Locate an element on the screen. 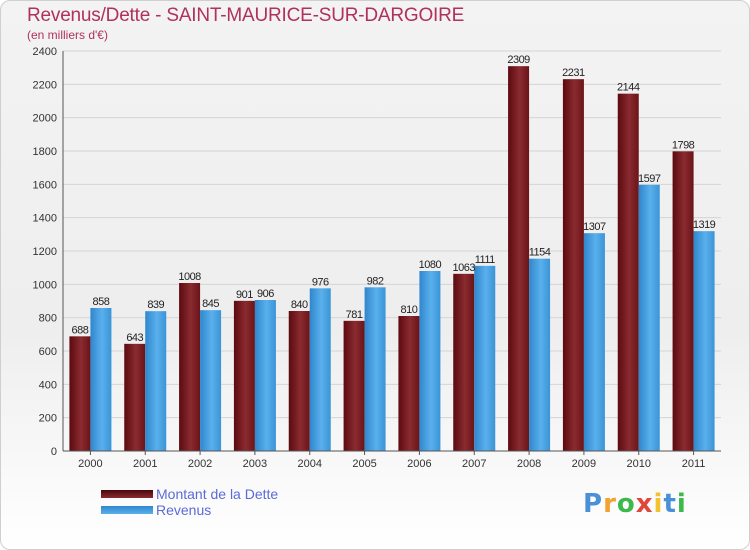  value-label-revenus: 1111 is located at coordinates (485, 260).